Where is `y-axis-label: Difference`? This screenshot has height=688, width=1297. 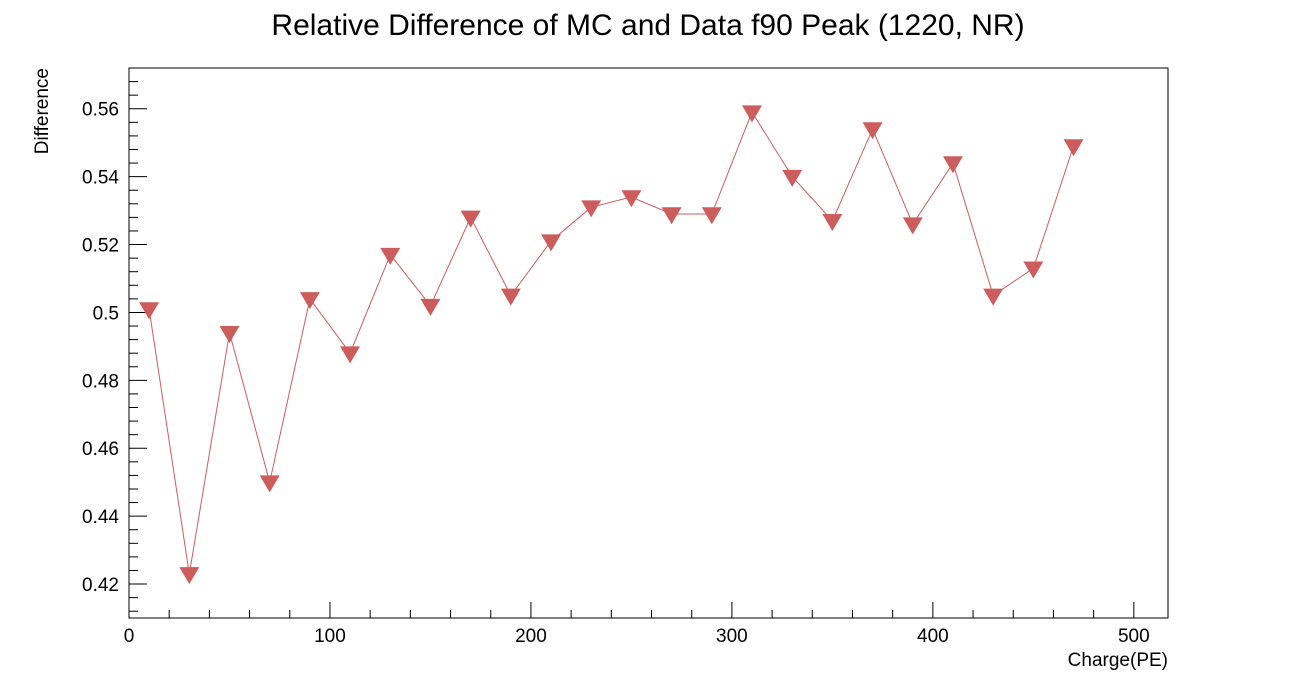
y-axis-label: Difference is located at coordinates (42, 111).